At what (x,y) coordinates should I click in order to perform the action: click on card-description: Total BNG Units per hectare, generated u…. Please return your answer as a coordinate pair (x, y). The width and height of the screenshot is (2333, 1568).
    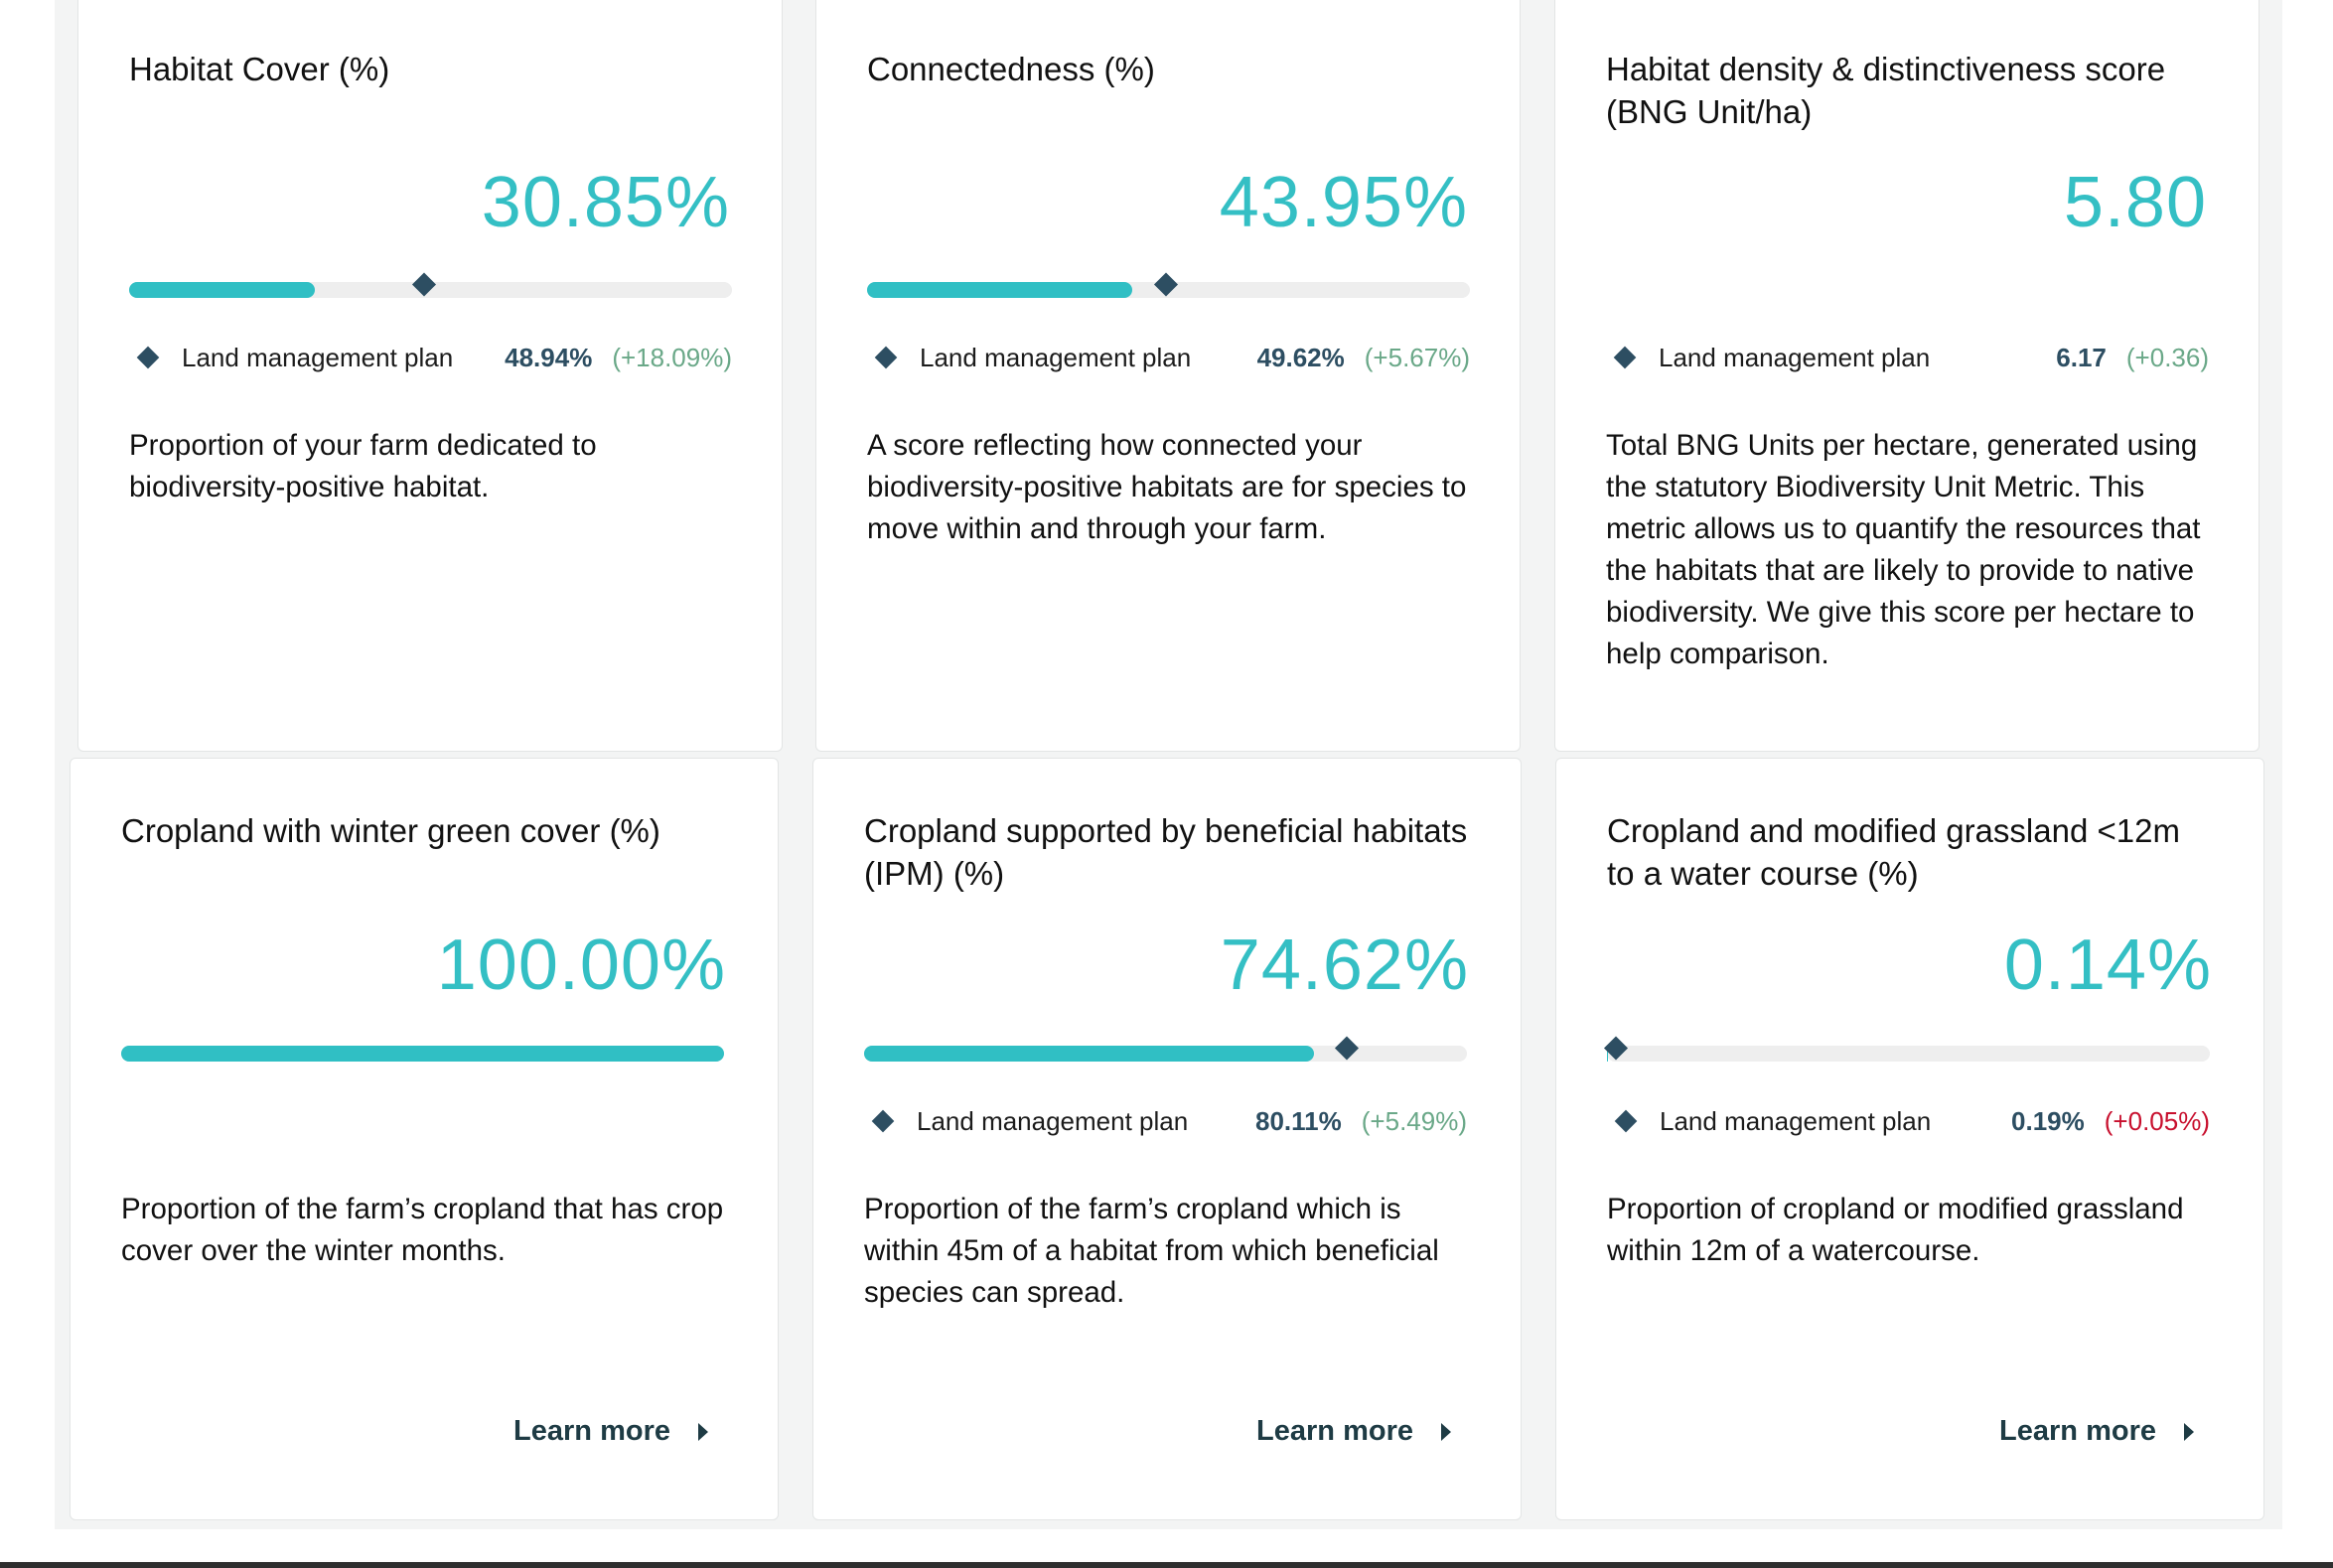
    Looking at the image, I should click on (1903, 549).